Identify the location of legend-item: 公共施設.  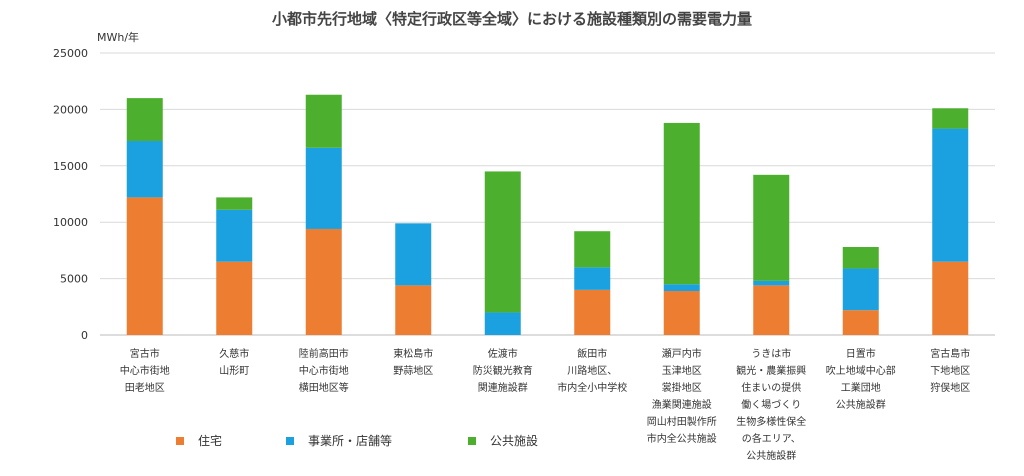
(503, 440).